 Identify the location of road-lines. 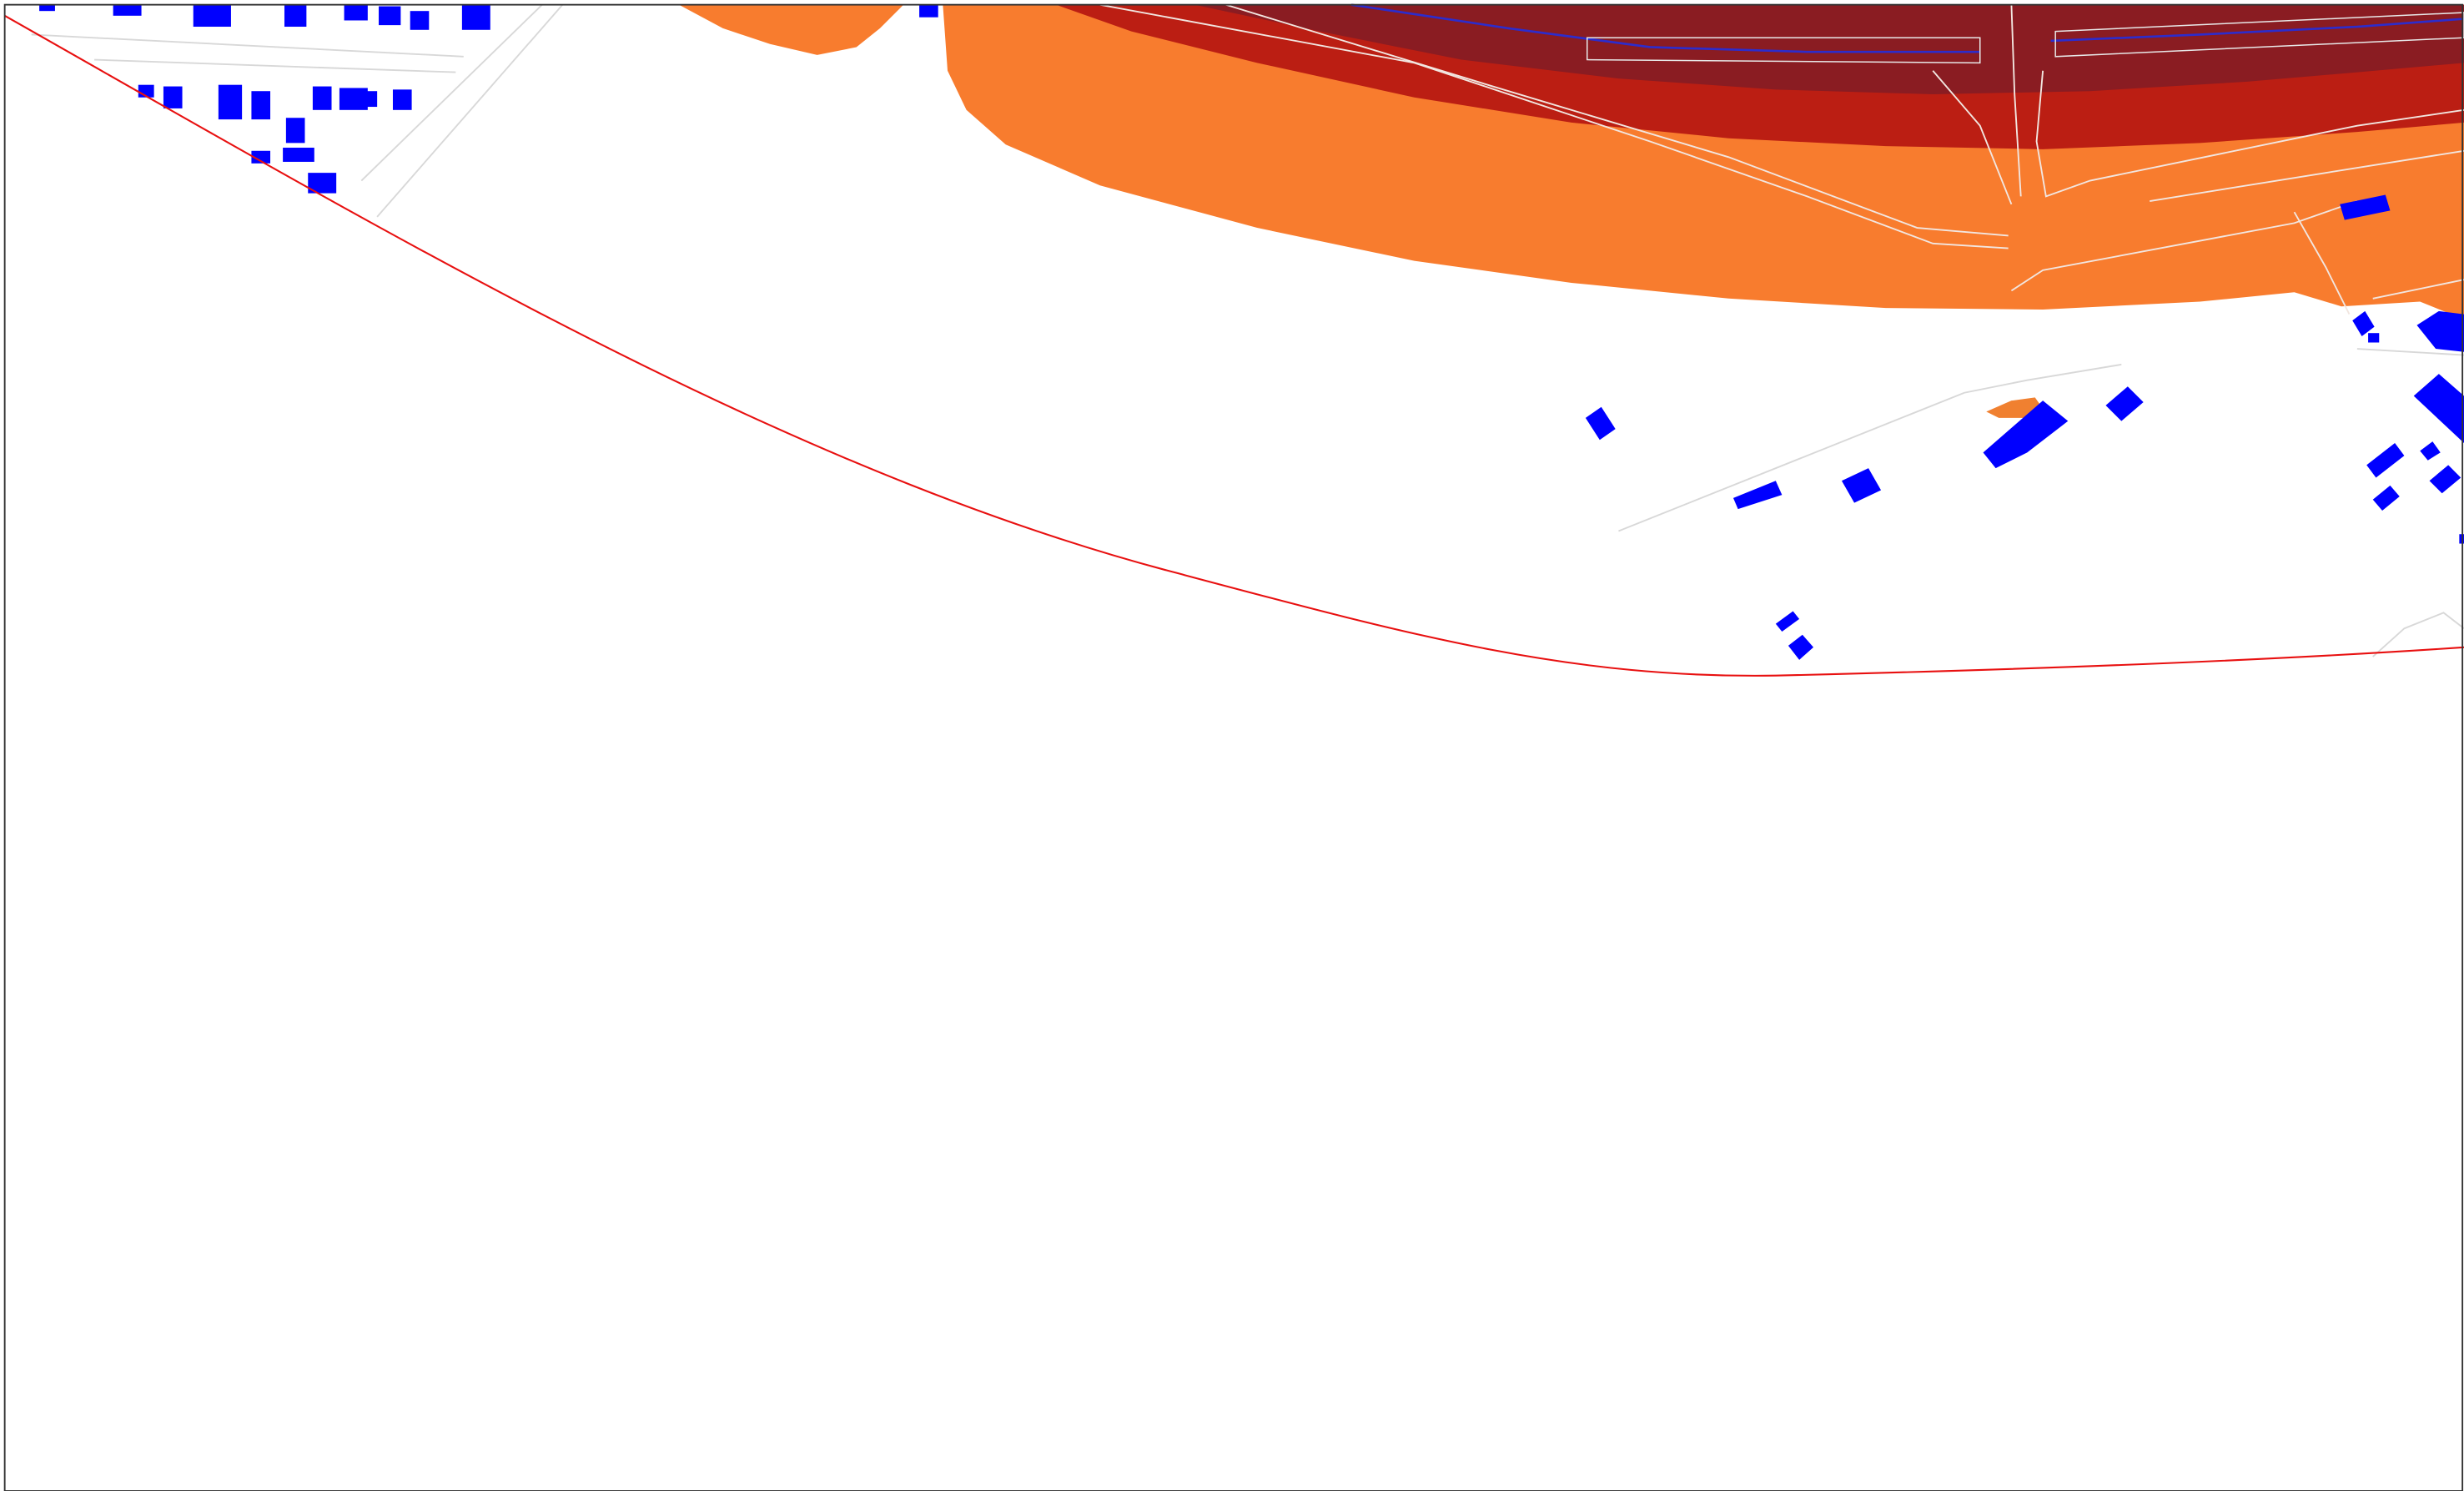
(1782, 159).